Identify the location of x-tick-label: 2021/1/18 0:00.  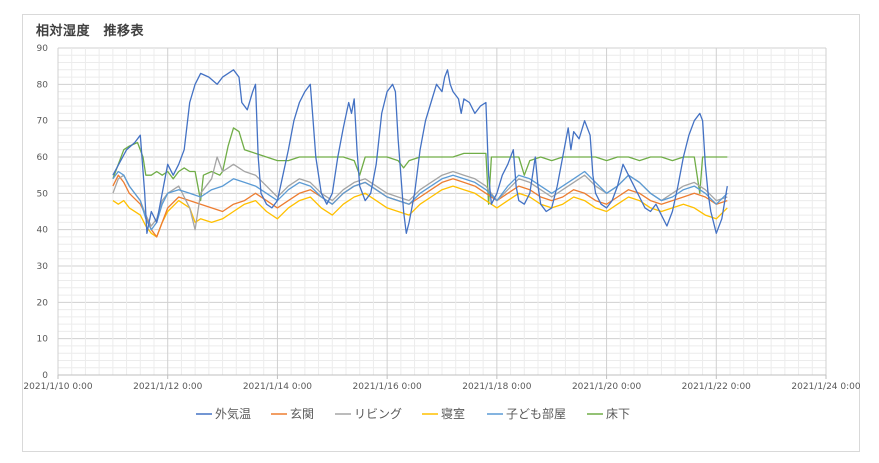
(496, 387).